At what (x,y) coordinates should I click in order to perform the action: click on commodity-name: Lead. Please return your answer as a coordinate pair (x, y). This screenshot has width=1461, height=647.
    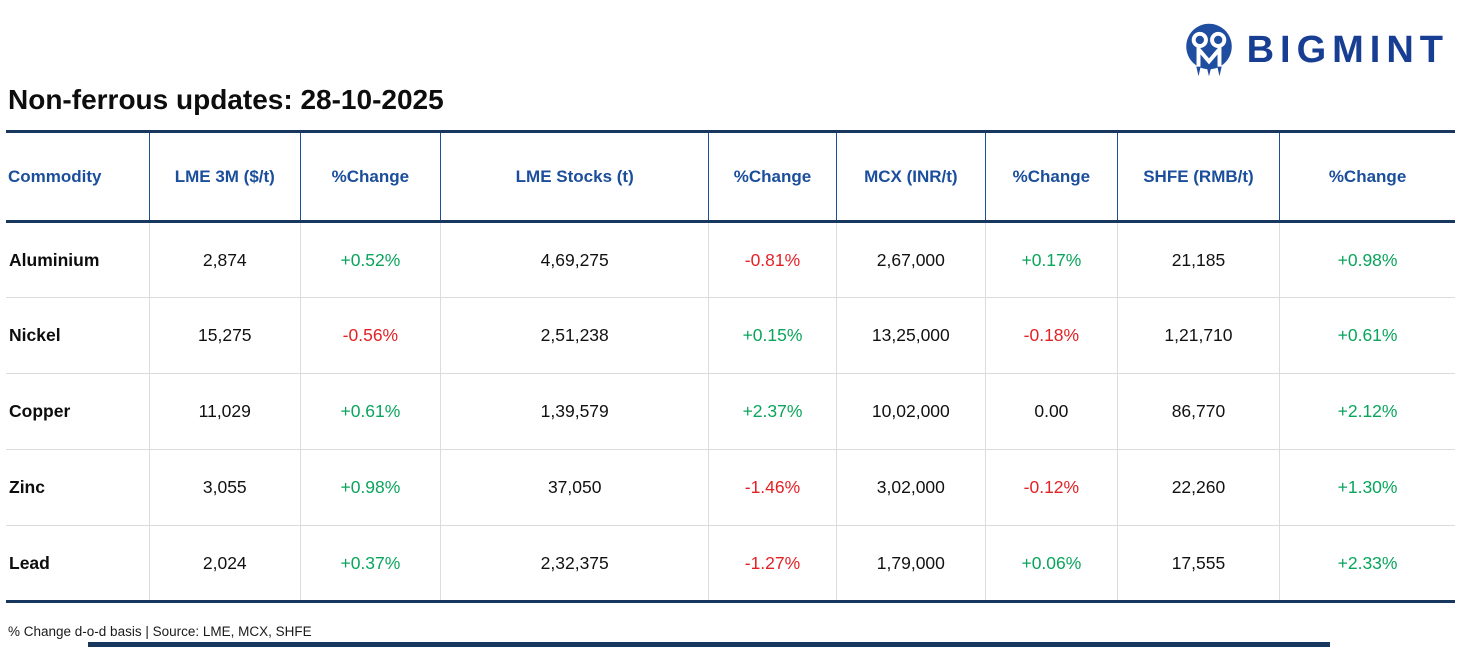
    Looking at the image, I should click on (78, 564).